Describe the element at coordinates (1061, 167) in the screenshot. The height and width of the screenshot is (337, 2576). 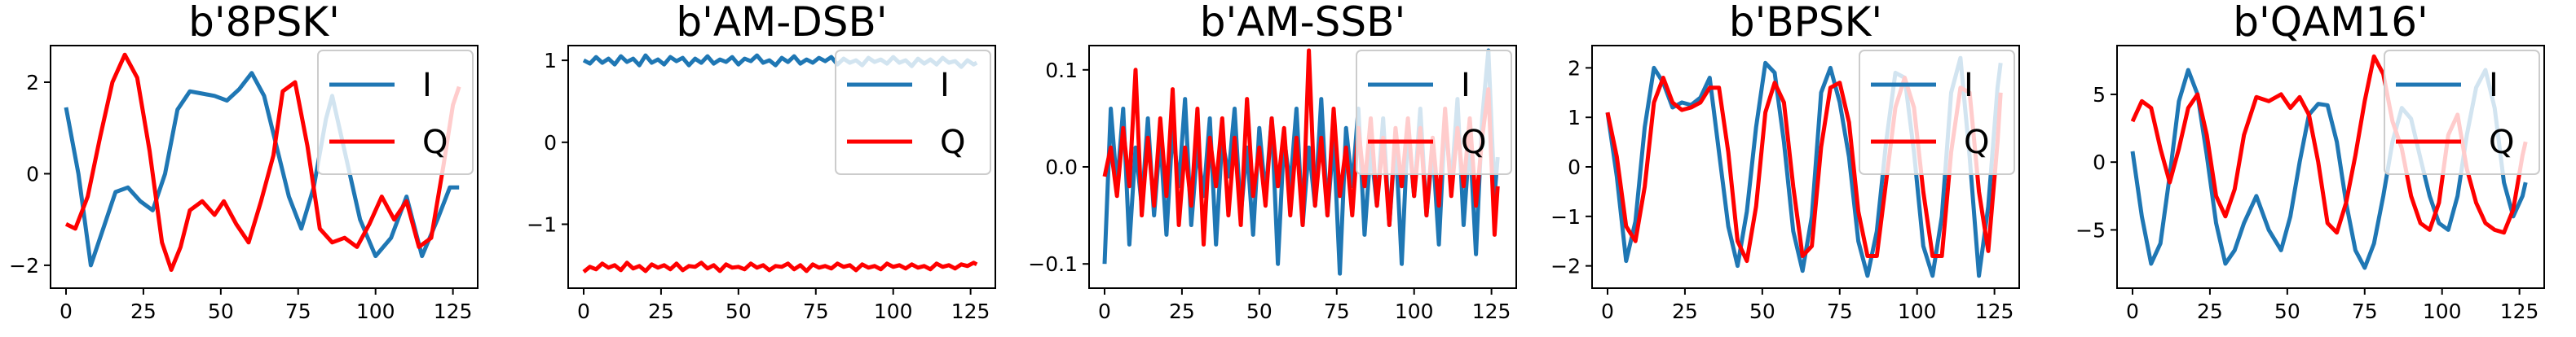
I see `y-tick-label: 0.0` at that location.